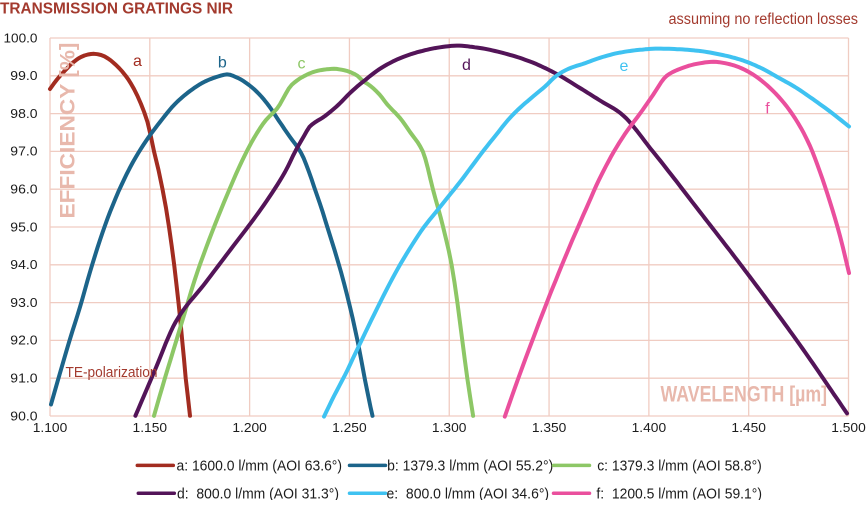 The image size is (866, 505). Describe the element at coordinates (249, 427) in the screenshot. I see `svg-text: 1.200` at that location.